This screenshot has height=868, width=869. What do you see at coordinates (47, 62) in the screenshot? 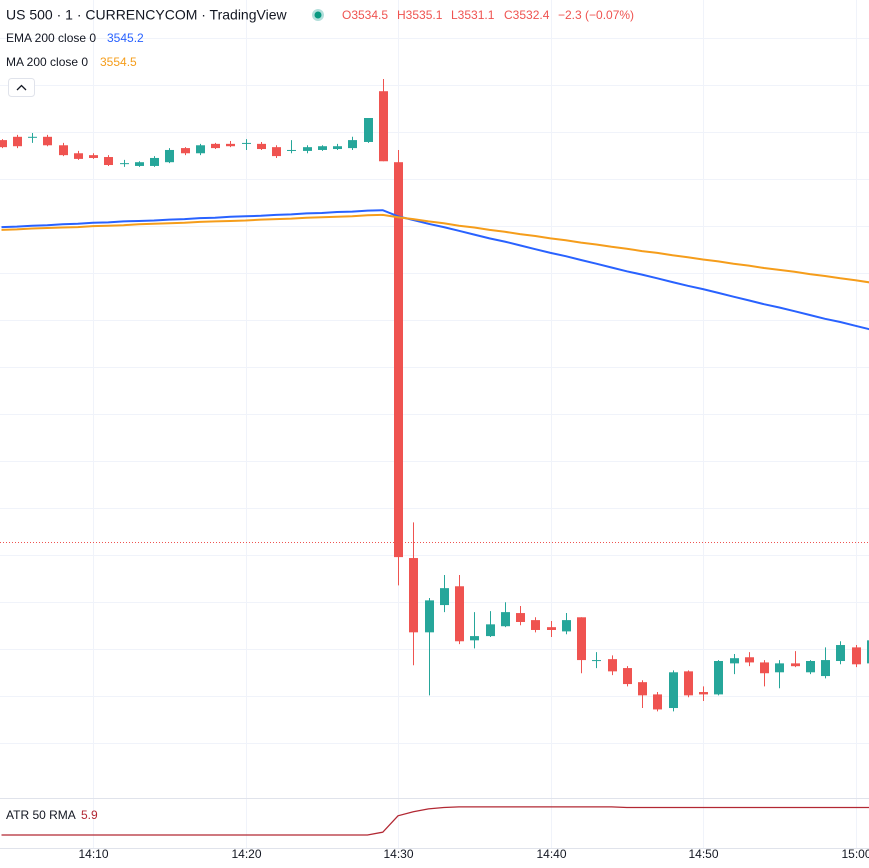
I see `legend-ma: MA 200 close 0` at bounding box center [47, 62].